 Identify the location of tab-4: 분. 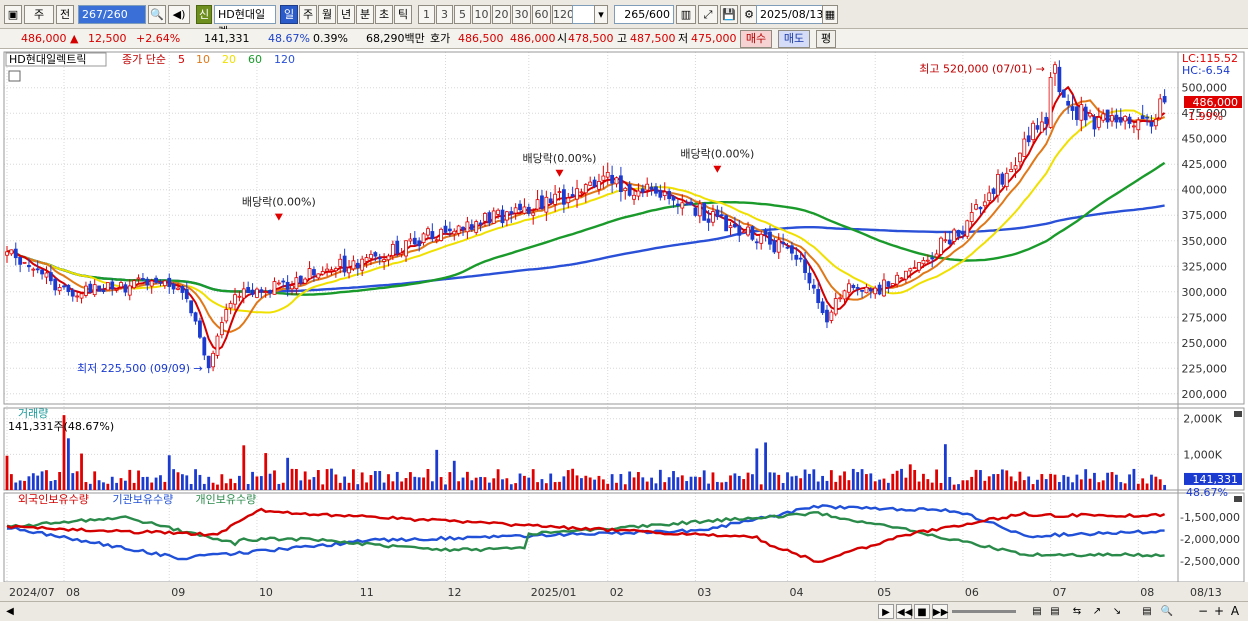
(365, 14).